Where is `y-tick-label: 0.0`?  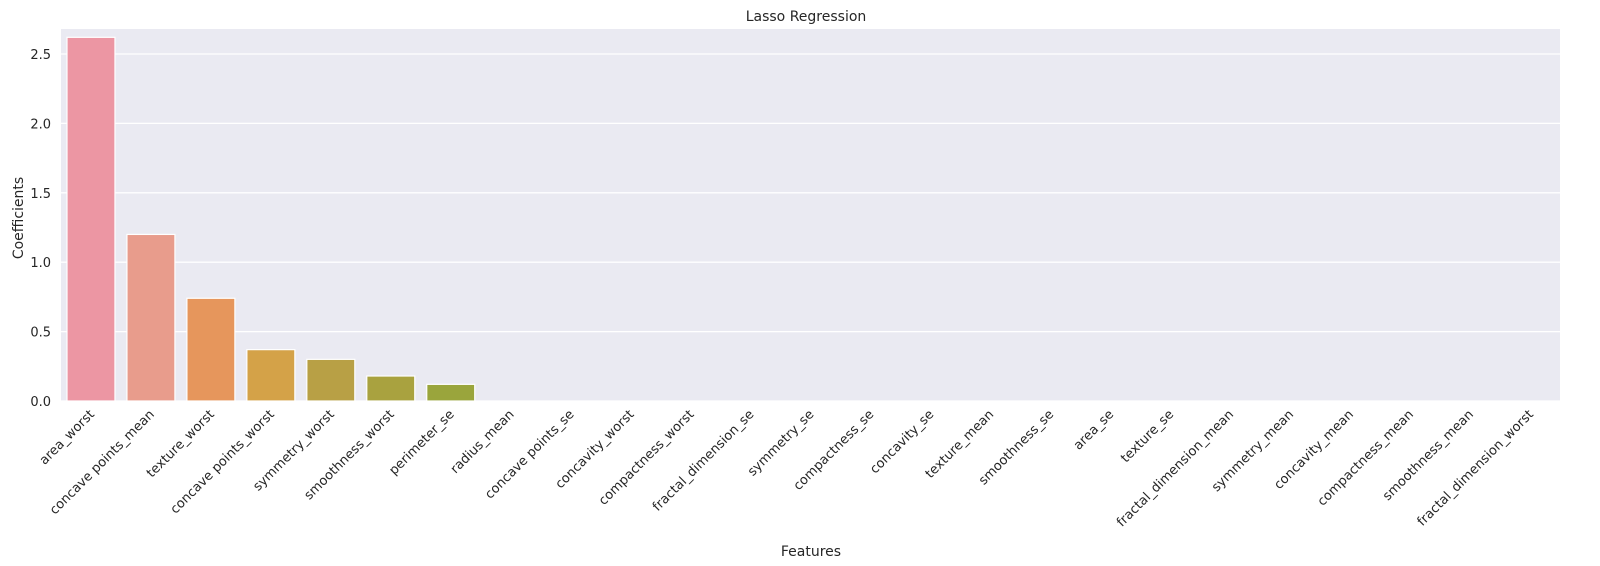
y-tick-label: 0.0 is located at coordinates (40, 402).